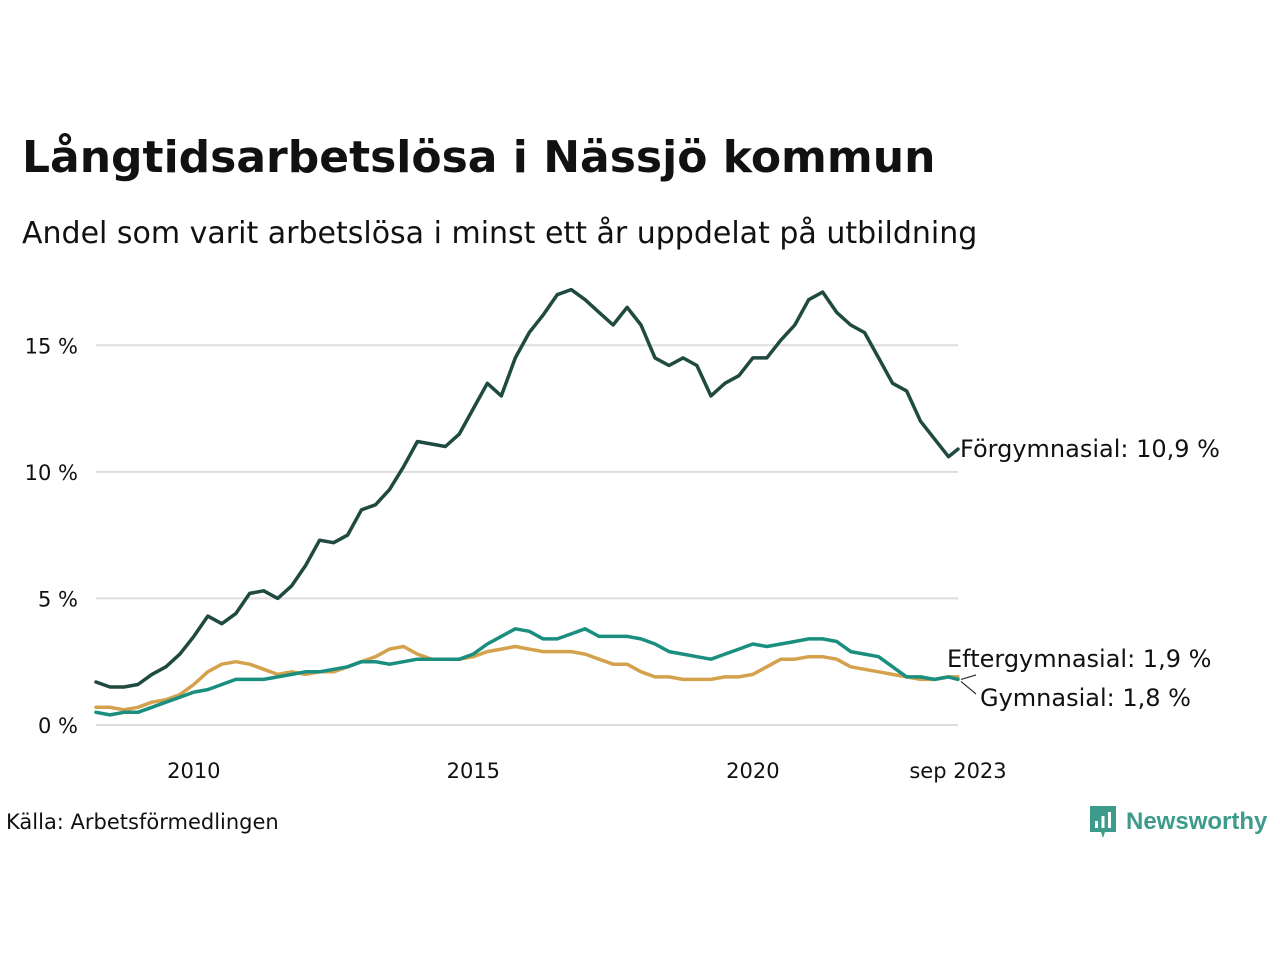 This screenshot has width=1280, height=960. Describe the element at coordinates (1085, 698) in the screenshot. I see `end-label-gymnasial: Gymnasial: 1,8 %` at that location.